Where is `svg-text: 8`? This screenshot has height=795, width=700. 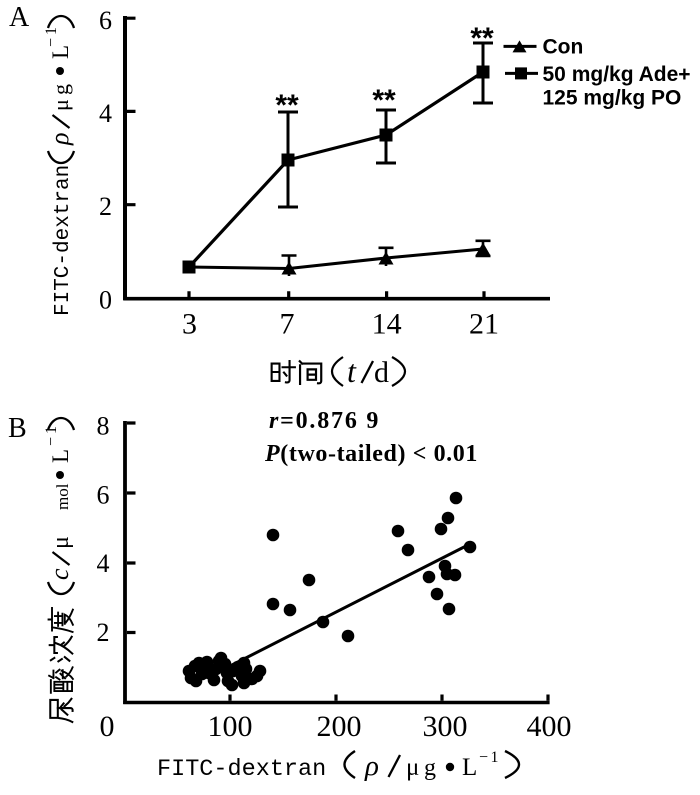
svg-text: 8 is located at coordinates (103, 426).